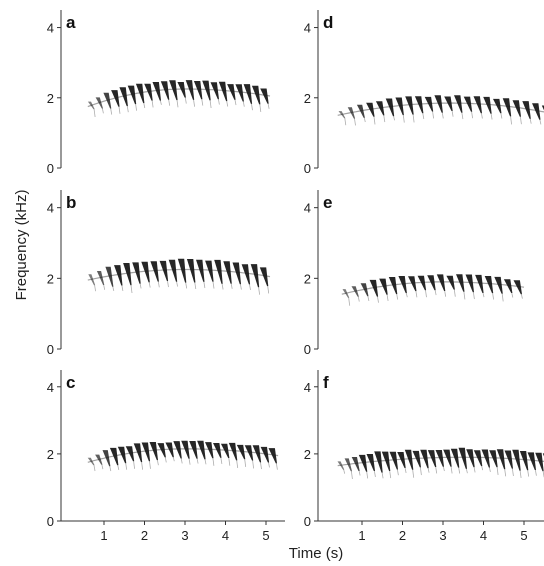 The width and height of the screenshot is (544, 566). Describe the element at coordinates (361, 535) in the screenshot. I see `x-tick-label: 1` at that location.